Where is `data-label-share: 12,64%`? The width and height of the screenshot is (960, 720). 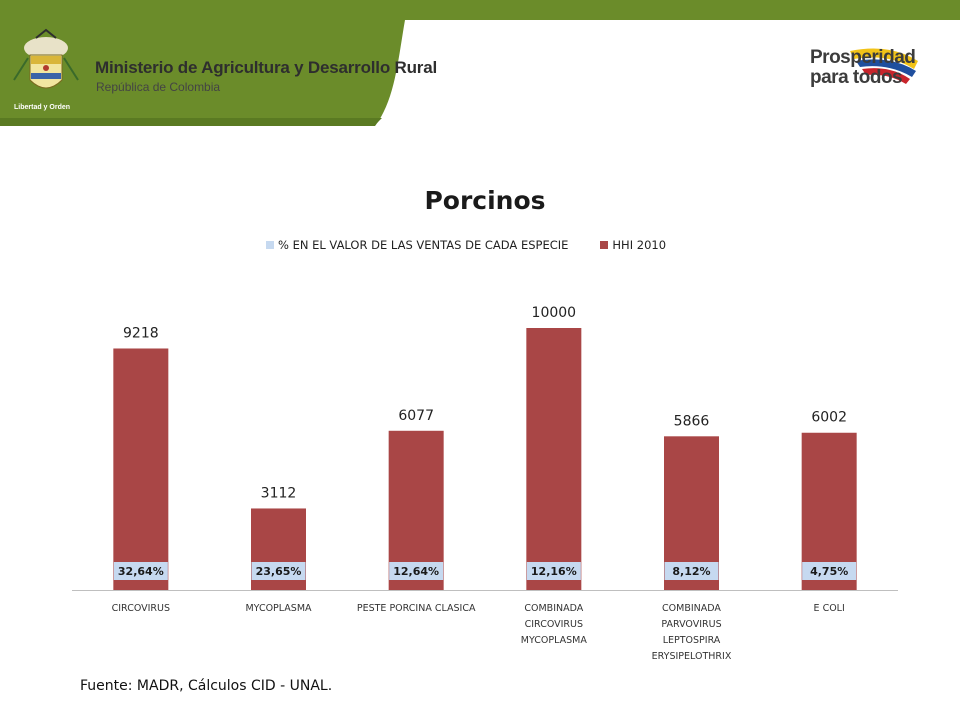 data-label-share: 12,64% is located at coordinates (416, 571).